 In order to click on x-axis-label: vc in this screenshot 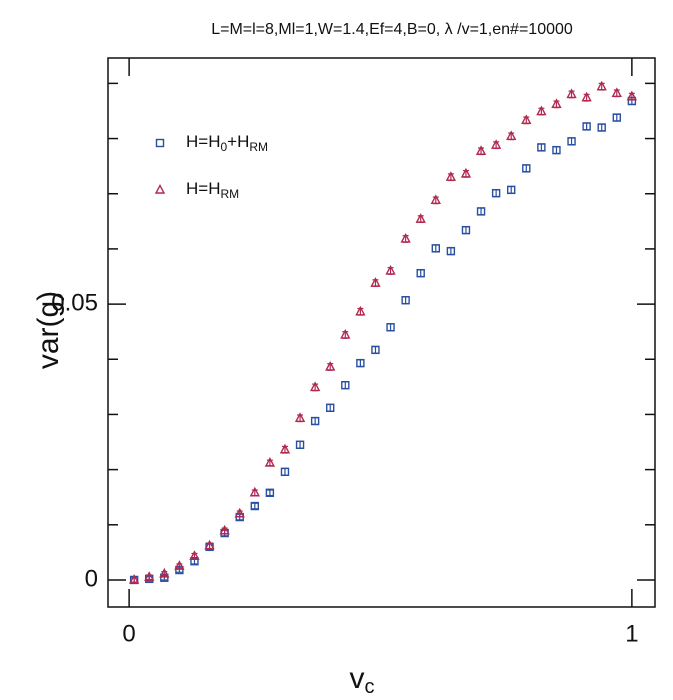, I will do `click(362, 680)`.